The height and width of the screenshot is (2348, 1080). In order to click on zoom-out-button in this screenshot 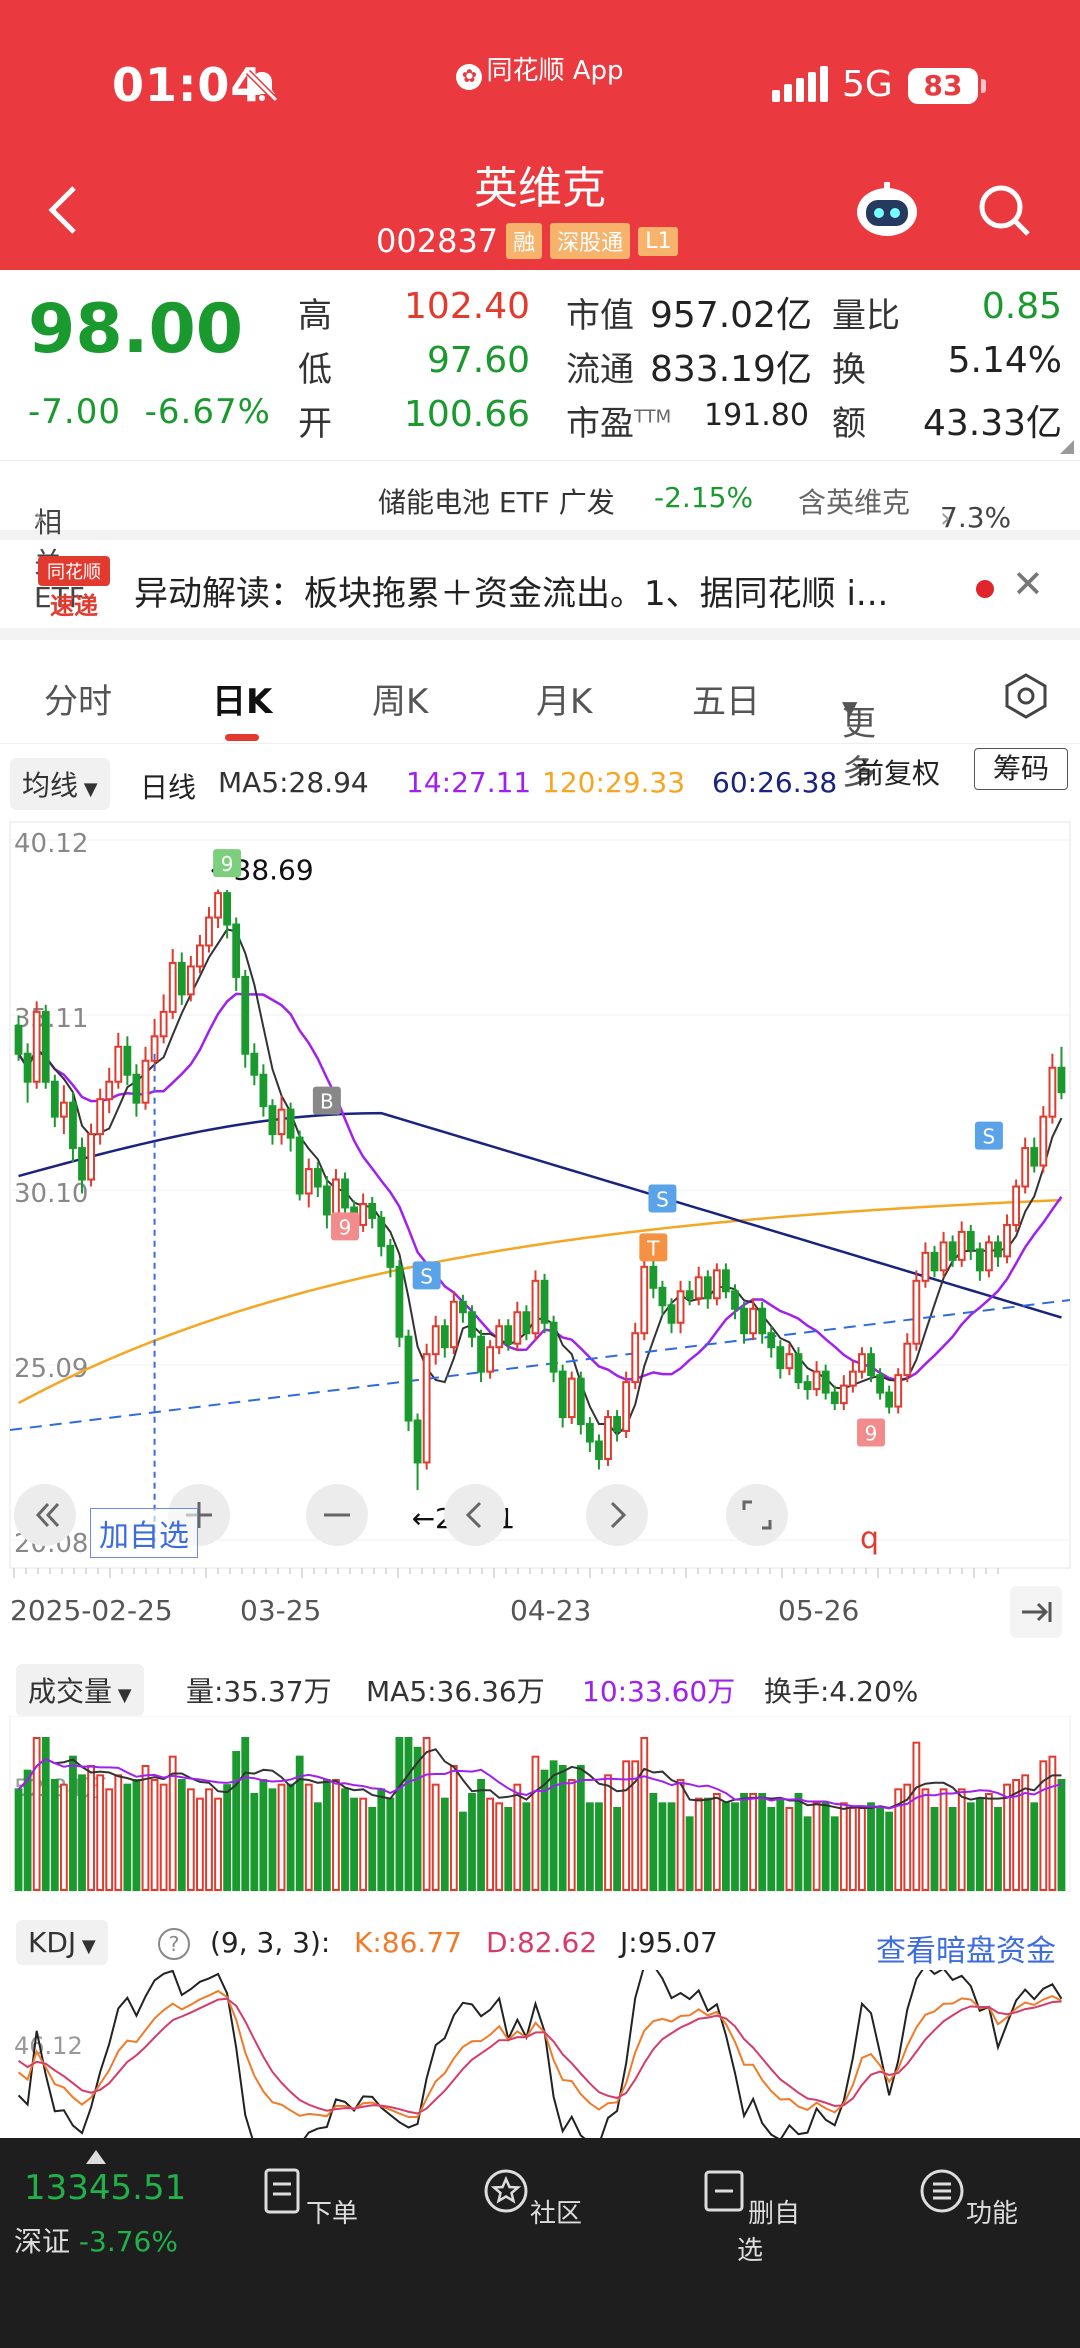, I will do `click(337, 1515)`.